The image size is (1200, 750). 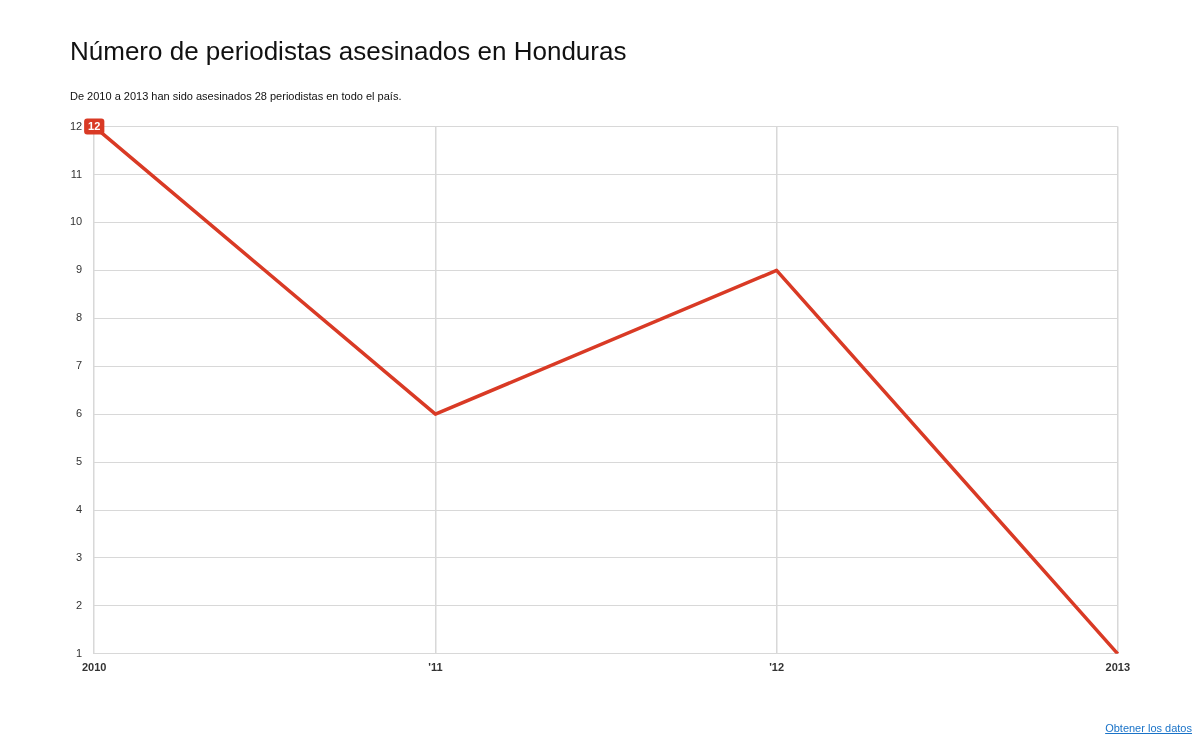 What do you see at coordinates (76, 173) in the screenshot?
I see `y-tick-label: 11` at bounding box center [76, 173].